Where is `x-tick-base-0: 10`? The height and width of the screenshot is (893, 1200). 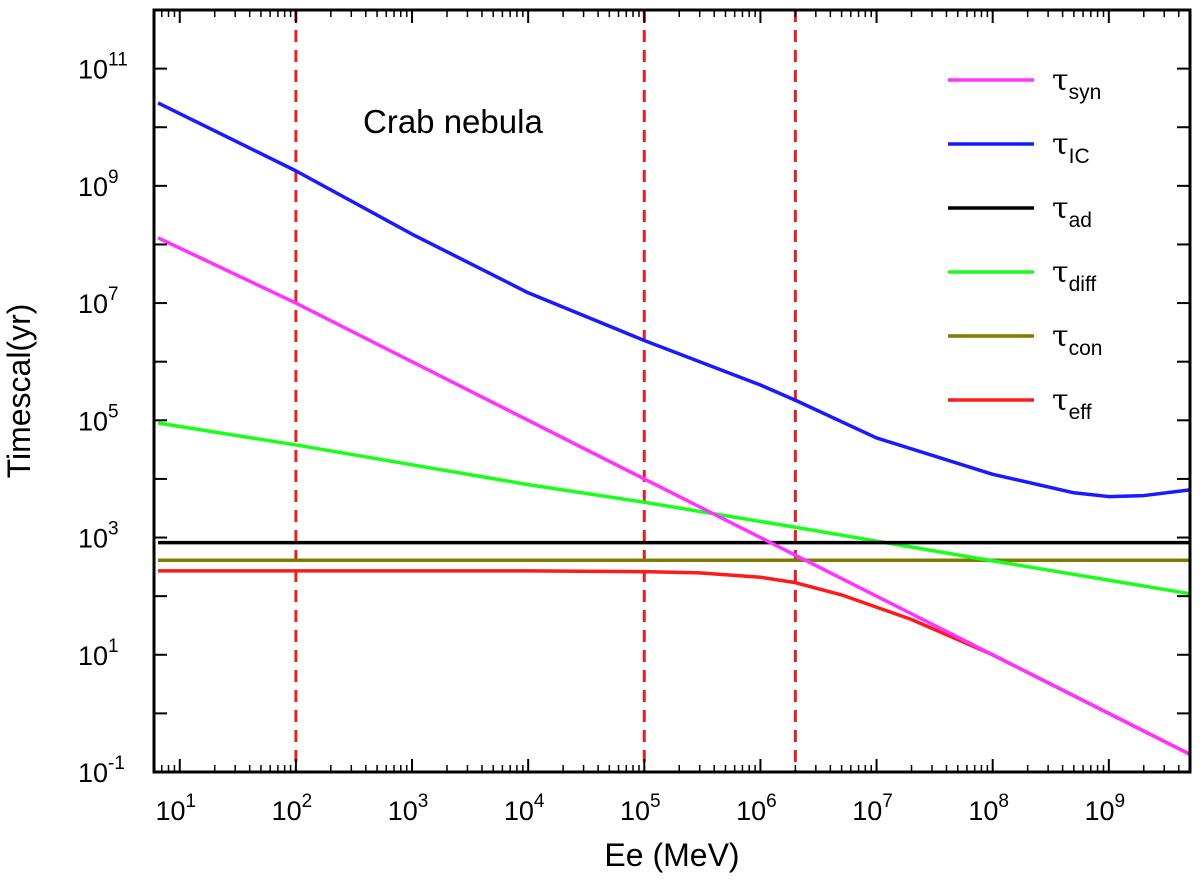 x-tick-base-0: 10 is located at coordinates (170, 811).